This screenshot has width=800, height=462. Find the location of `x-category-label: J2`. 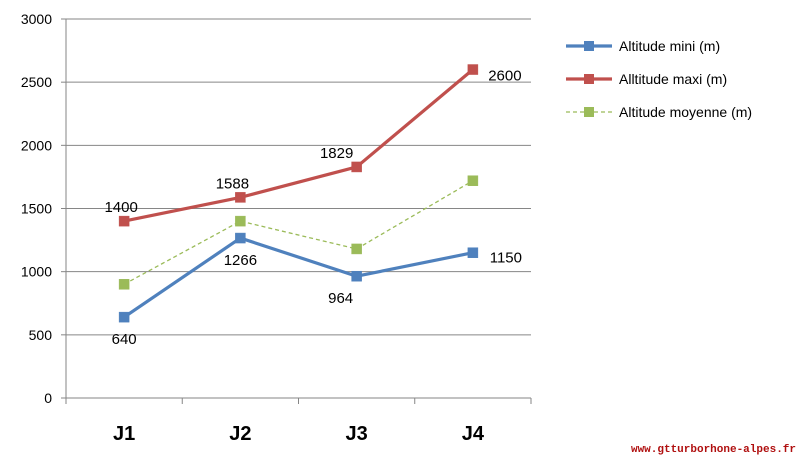

x-category-label: J2 is located at coordinates (240, 434).